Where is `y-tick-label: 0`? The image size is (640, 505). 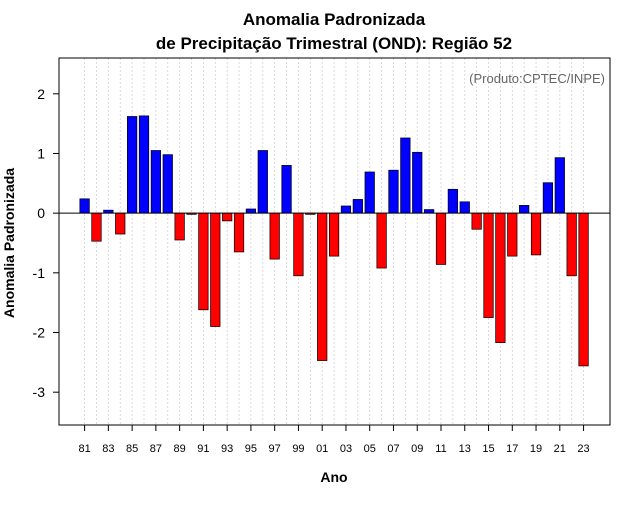 y-tick-label: 0 is located at coordinates (41, 213).